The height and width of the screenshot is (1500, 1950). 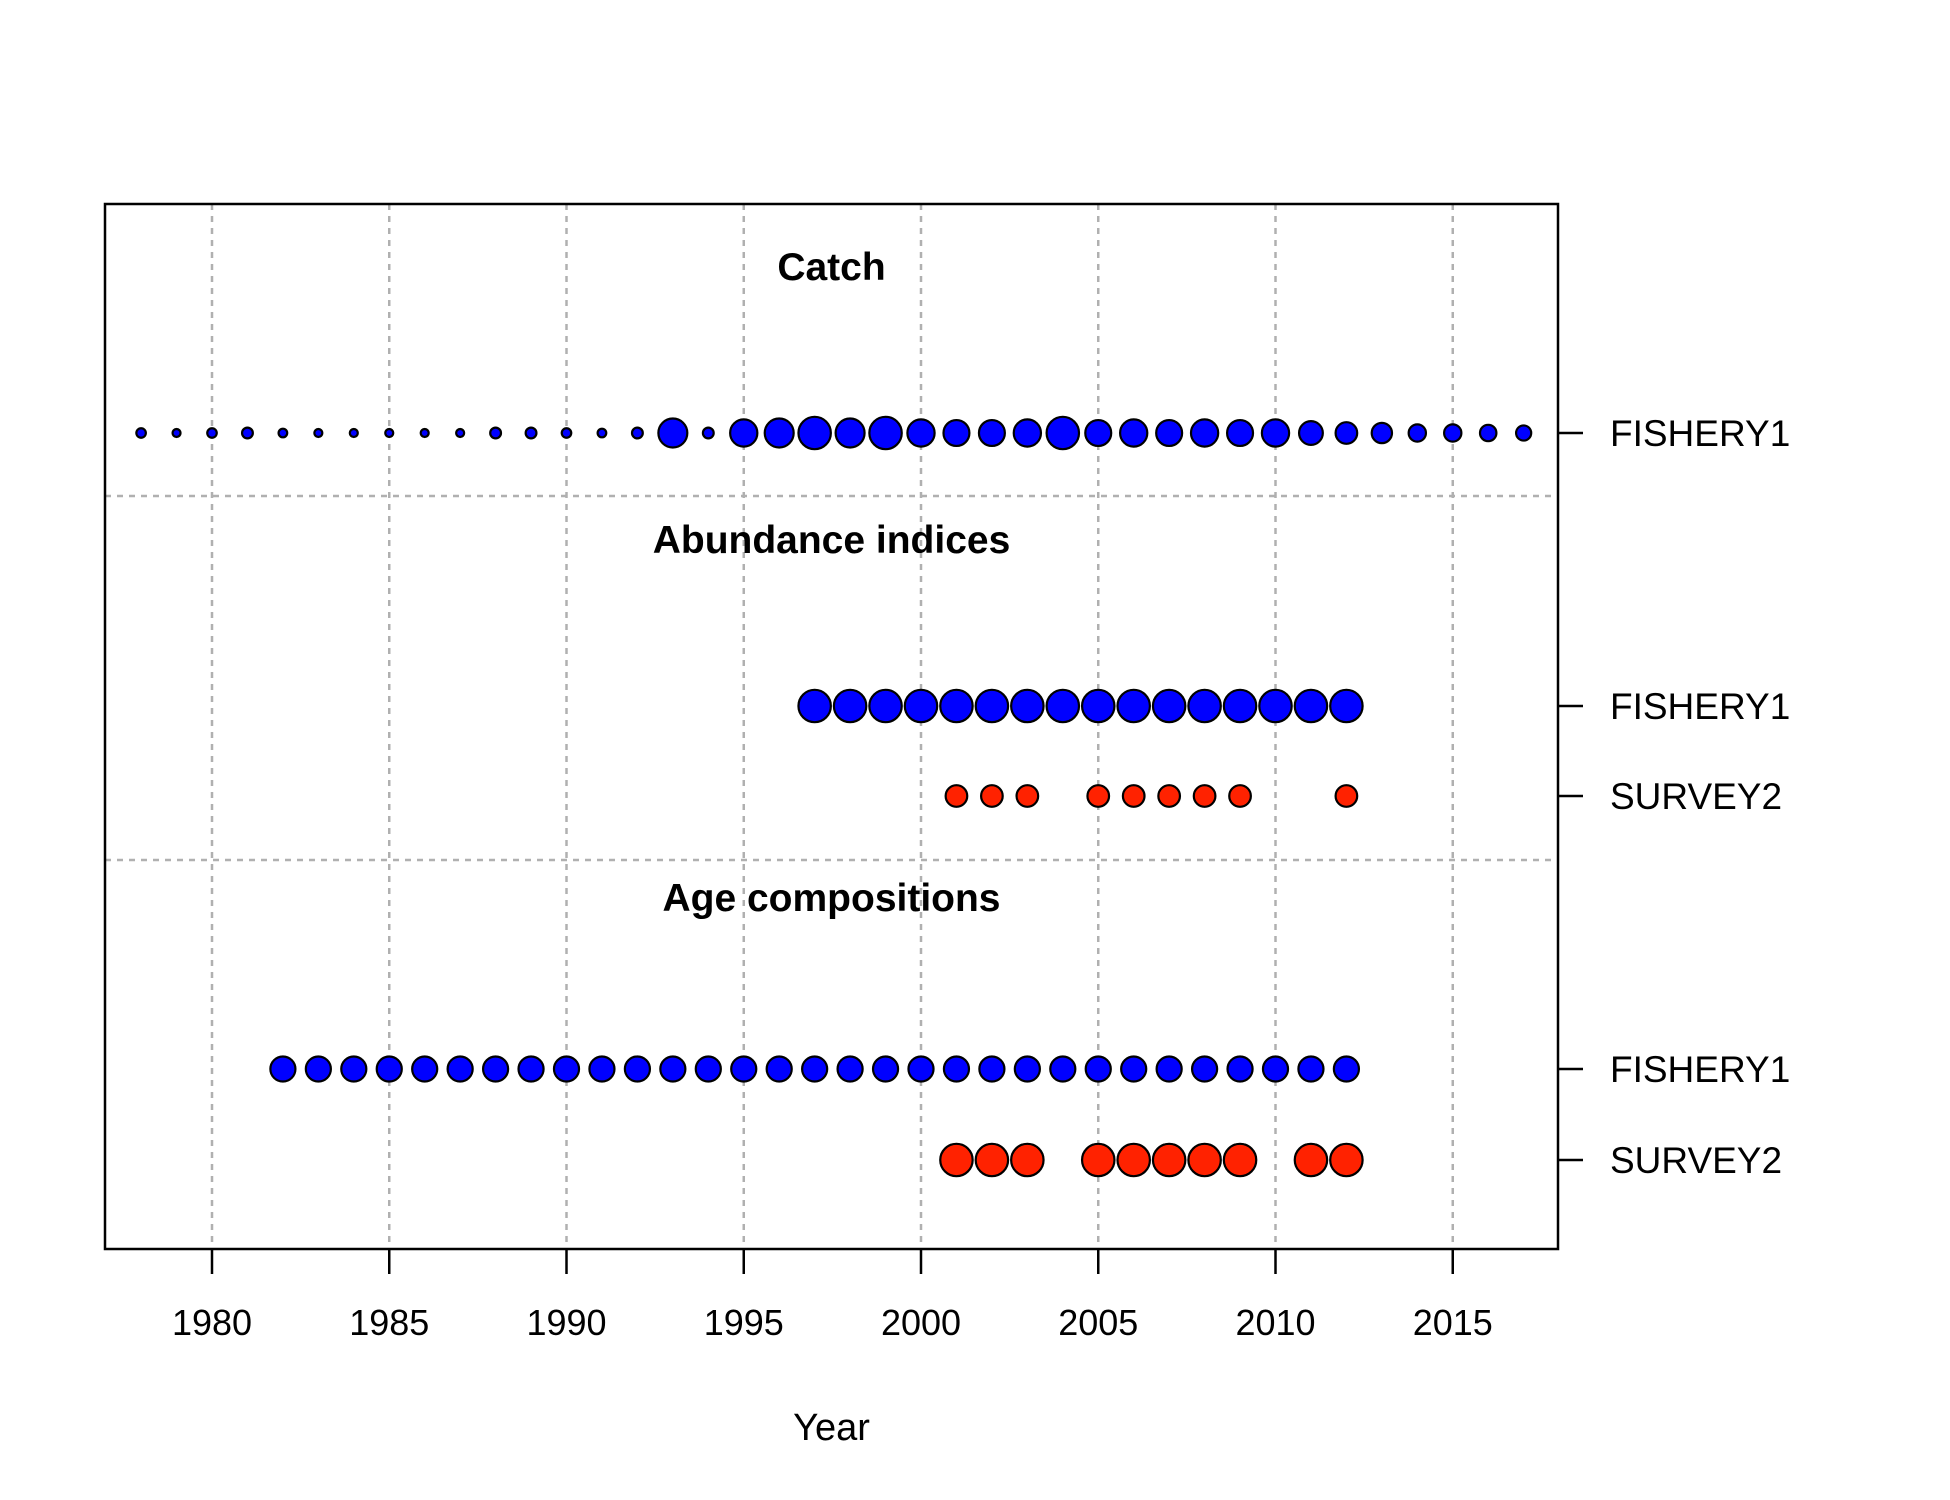 I want to click on point-catch-fishery1-2011, so click(x=1310, y=433).